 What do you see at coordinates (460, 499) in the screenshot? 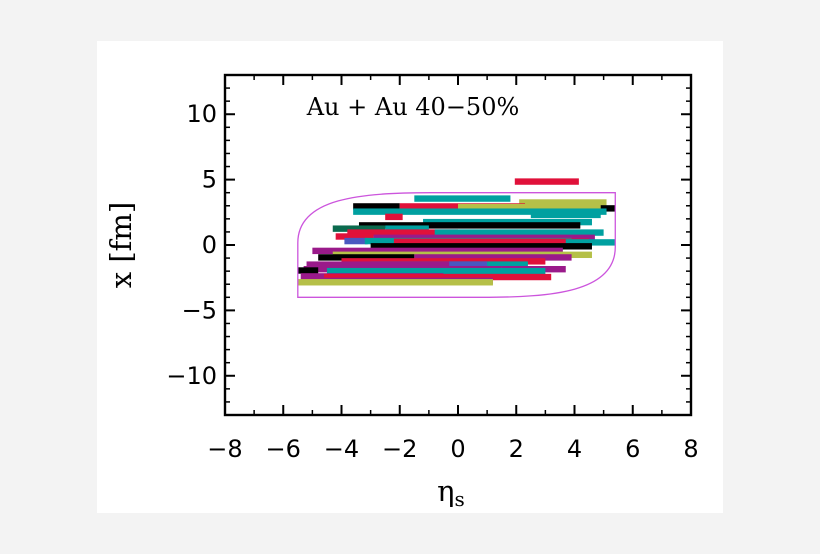
I see `x-axis-label-subscript: s` at bounding box center [460, 499].